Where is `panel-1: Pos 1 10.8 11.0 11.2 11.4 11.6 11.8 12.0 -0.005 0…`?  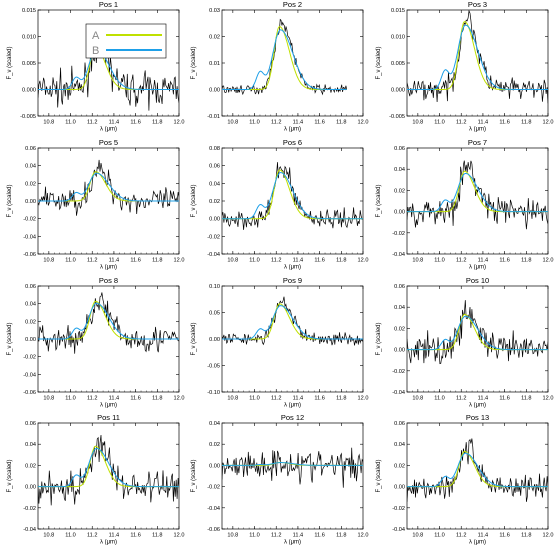
panel-1: Pos 1 10.8 11.0 11.2 11.4 11.6 11.8 12.0 -0.005 0… is located at coordinates (95, 66).